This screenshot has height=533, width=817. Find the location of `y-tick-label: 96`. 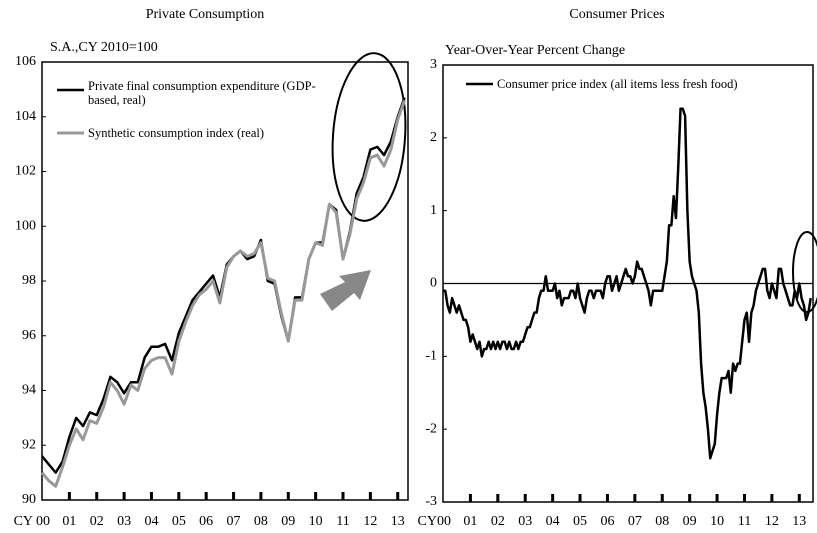

y-tick-label: 96 is located at coordinates (29, 335).